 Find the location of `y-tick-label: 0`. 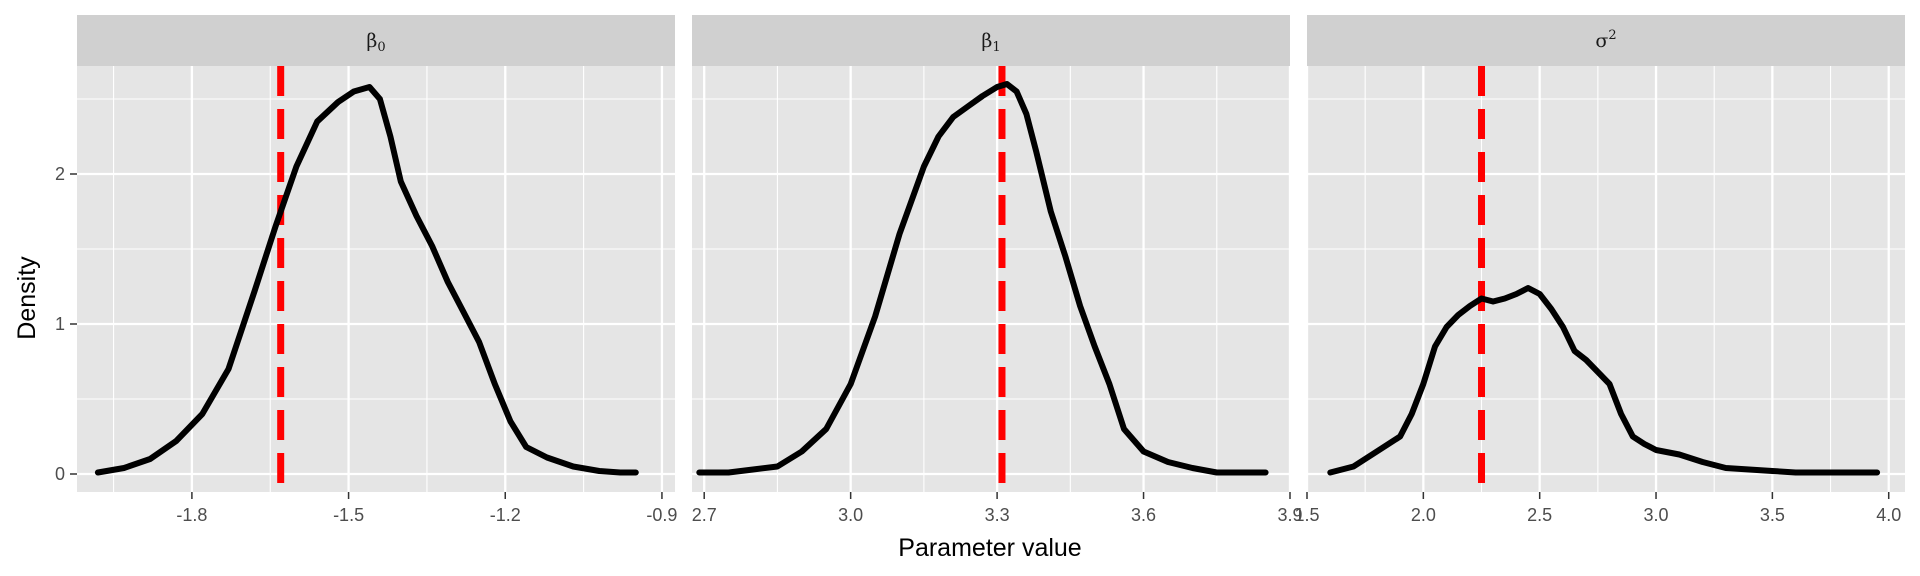

y-tick-label: 0 is located at coordinates (60, 474).